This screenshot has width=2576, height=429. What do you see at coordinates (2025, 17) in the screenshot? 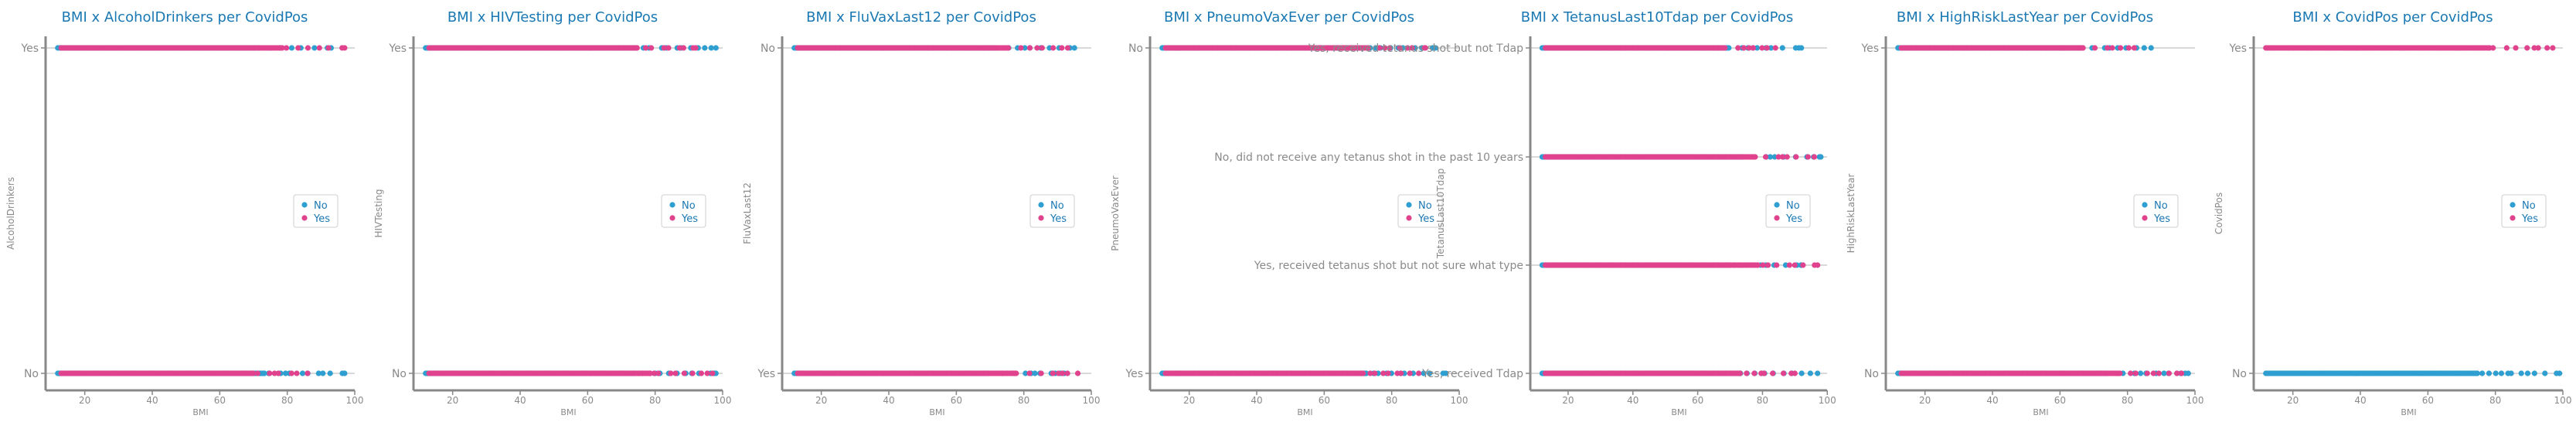
I see `chart-title: BMI x HighRiskLastYear per CovidPos` at bounding box center [2025, 17].